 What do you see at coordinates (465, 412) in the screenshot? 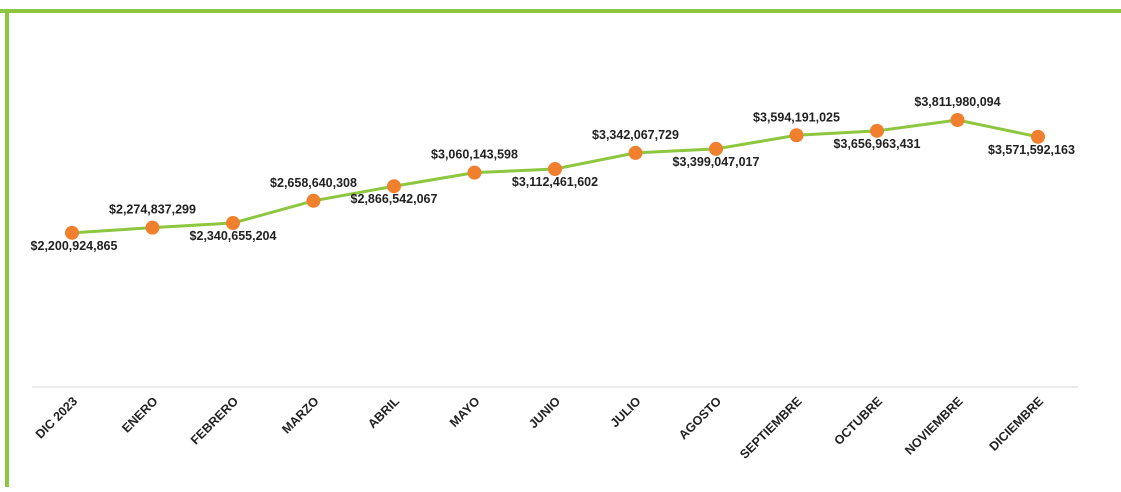
I see `x-tick-label: MAYO` at bounding box center [465, 412].